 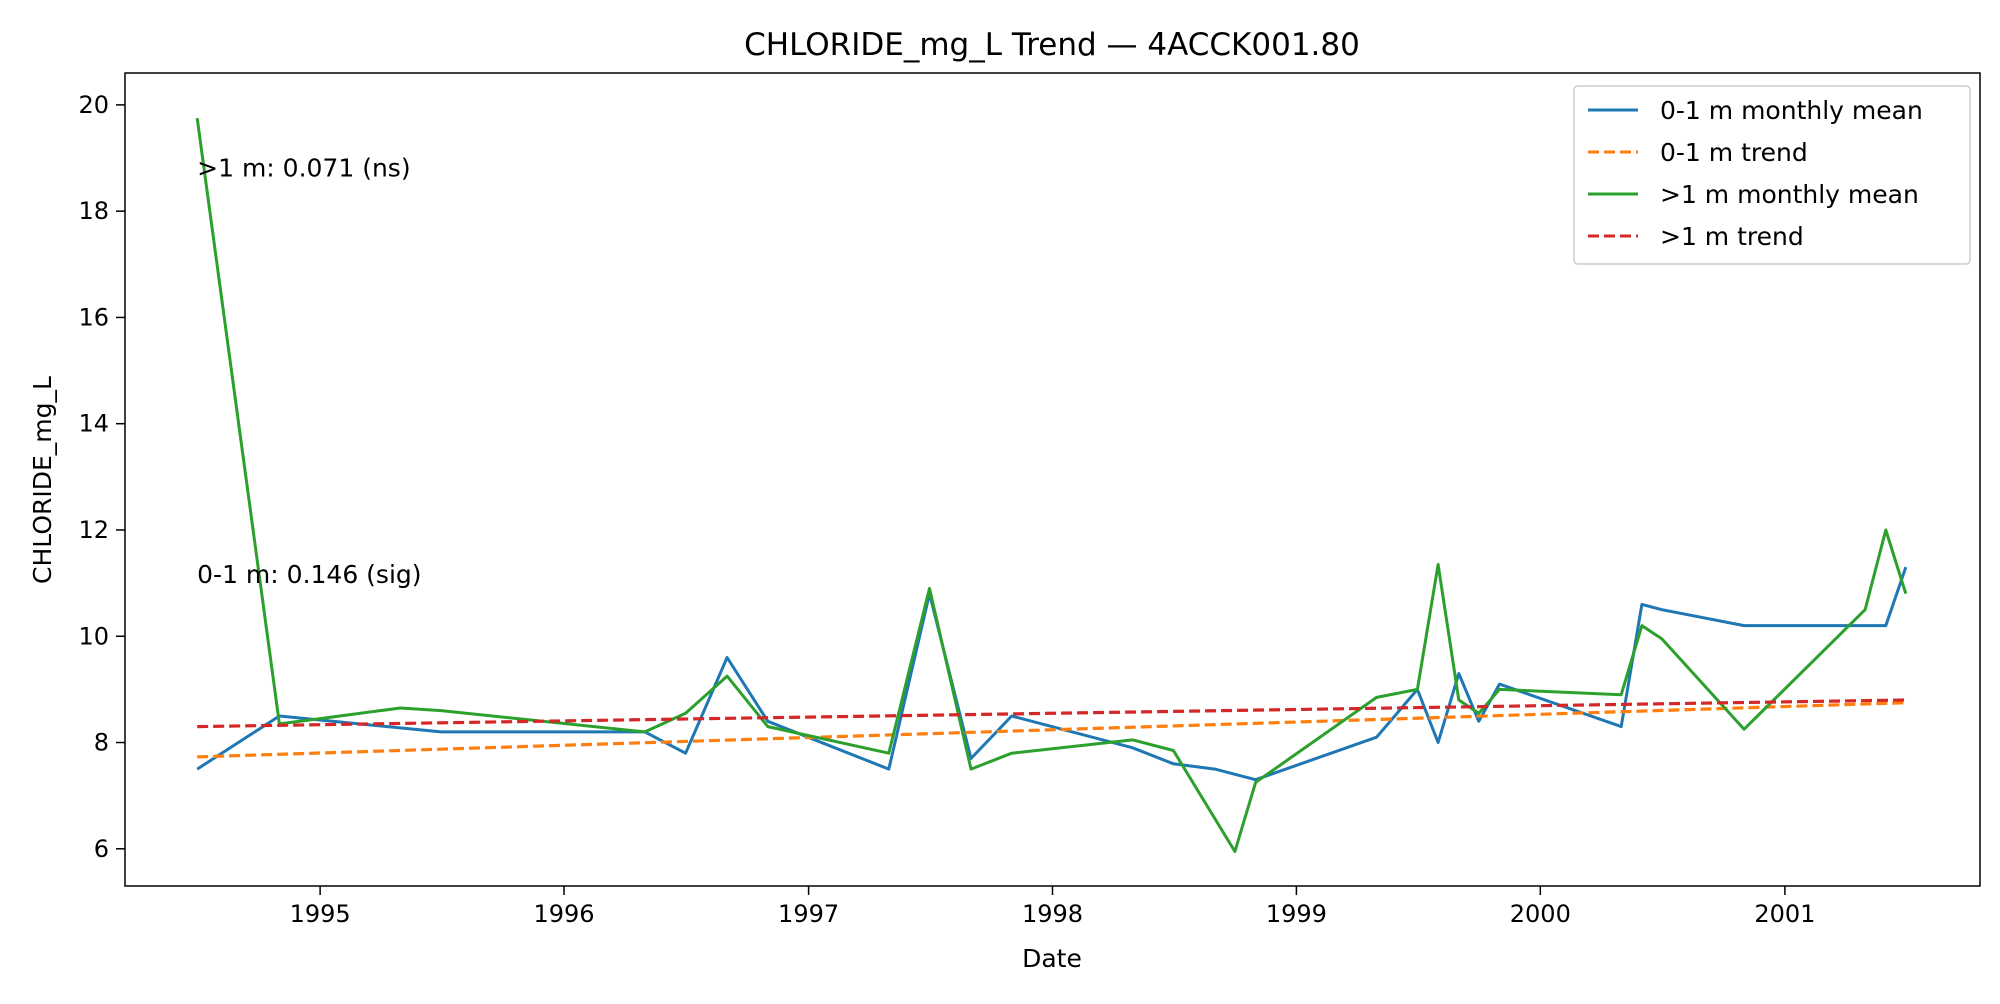 I want to click on x-tick-label: 1995, so click(x=320, y=914).